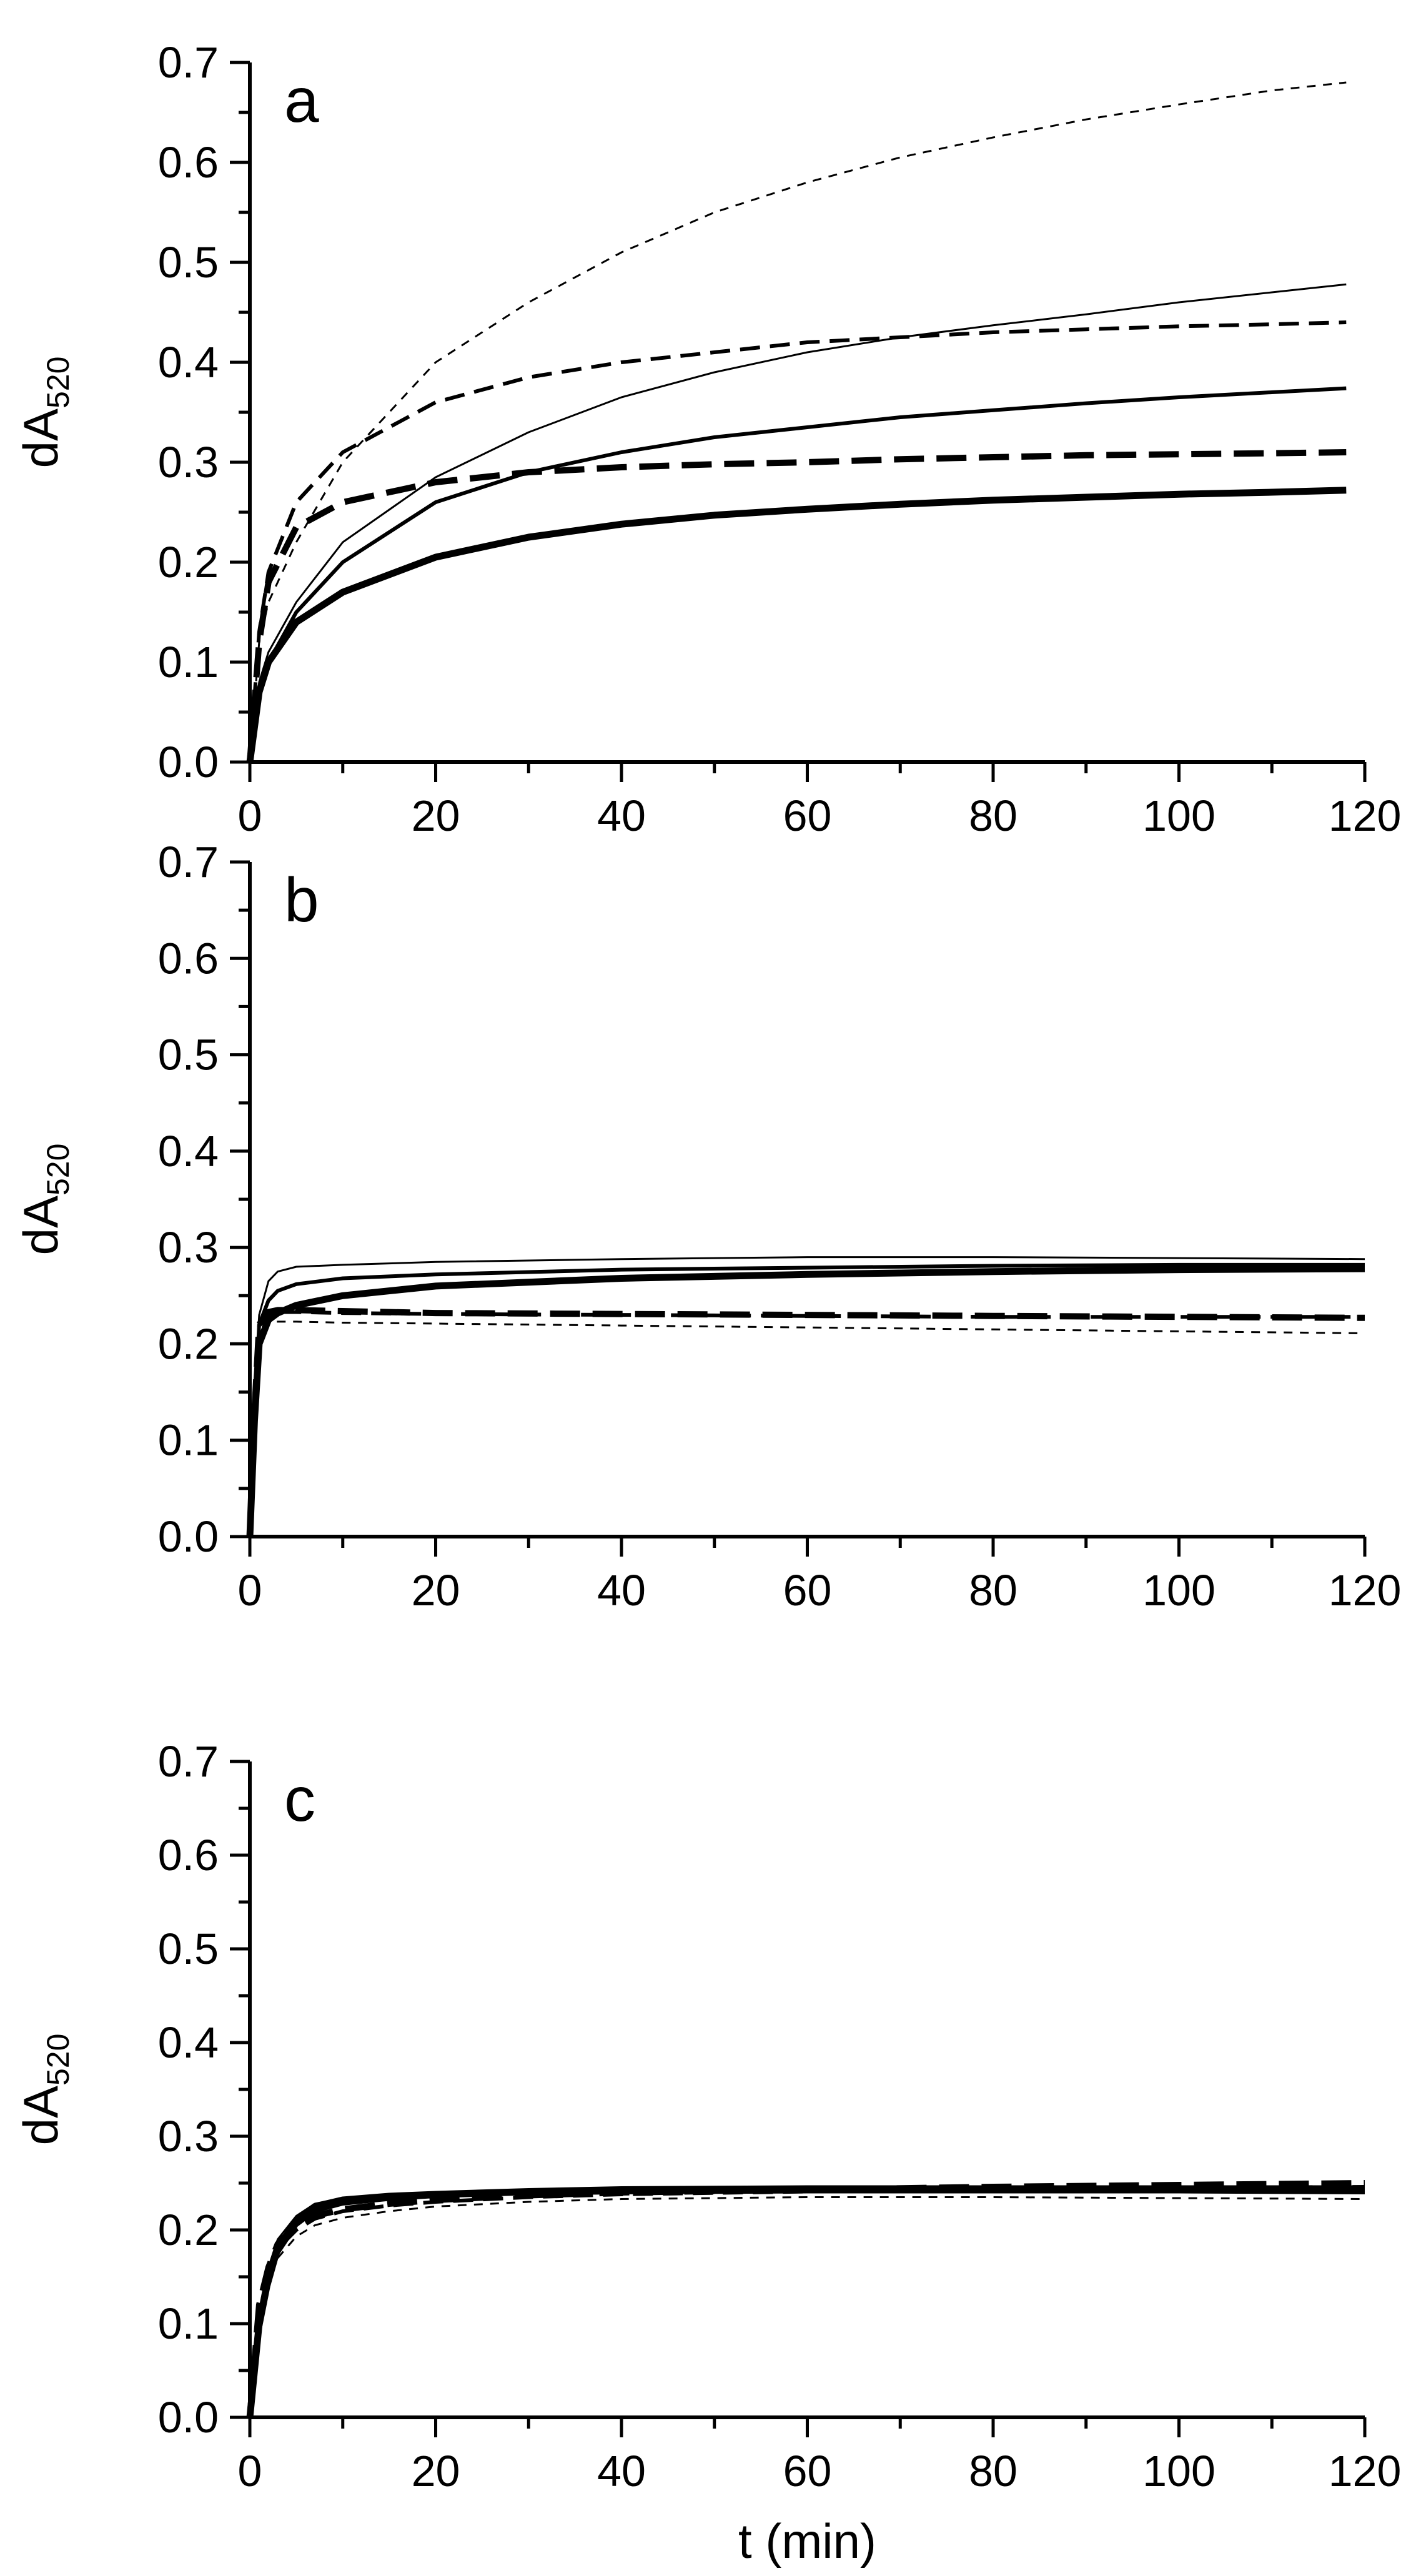 The height and width of the screenshot is (2576, 1421). I want to click on panel-letter: c, so click(299, 1800).